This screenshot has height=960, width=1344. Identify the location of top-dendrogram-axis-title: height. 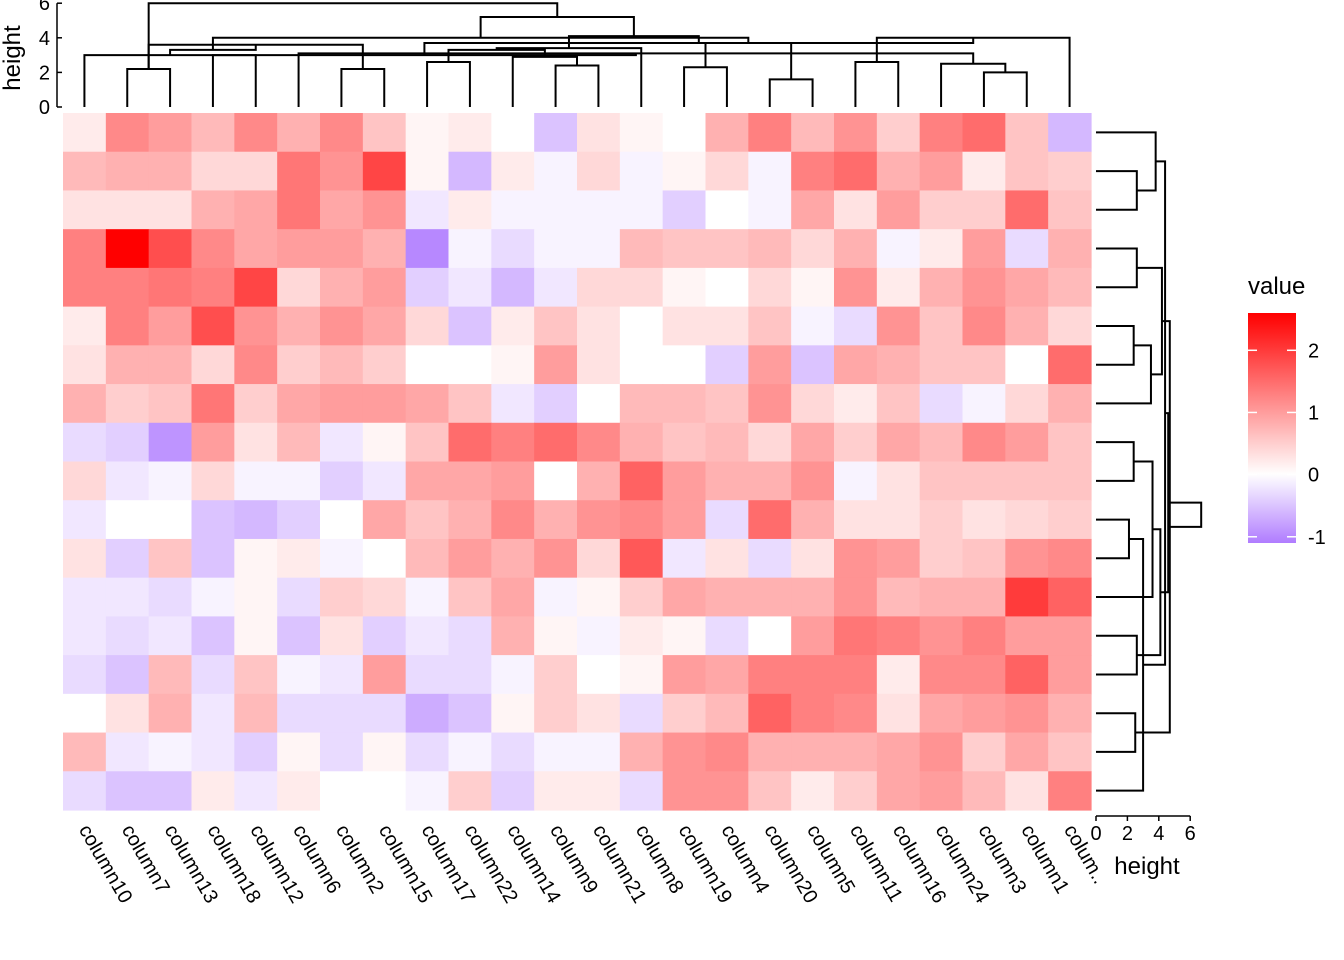
(13, 58).